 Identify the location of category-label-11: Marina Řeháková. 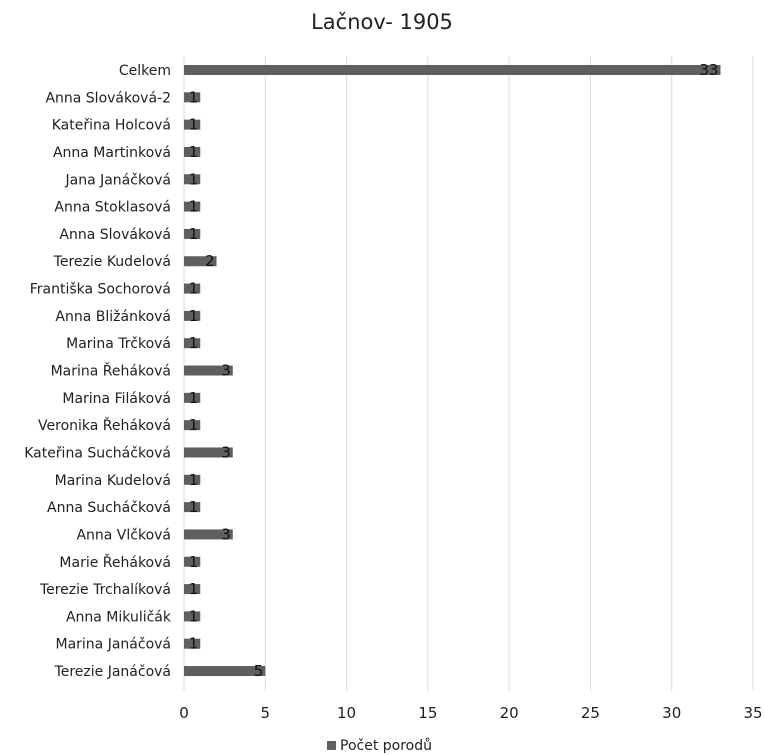
(111, 371).